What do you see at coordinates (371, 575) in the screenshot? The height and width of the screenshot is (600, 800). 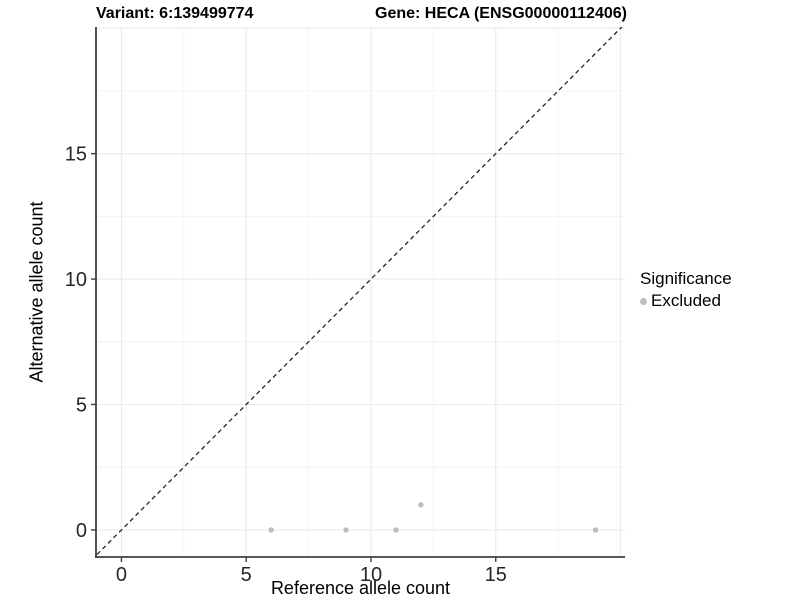 I see `x-tick-label: 10` at bounding box center [371, 575].